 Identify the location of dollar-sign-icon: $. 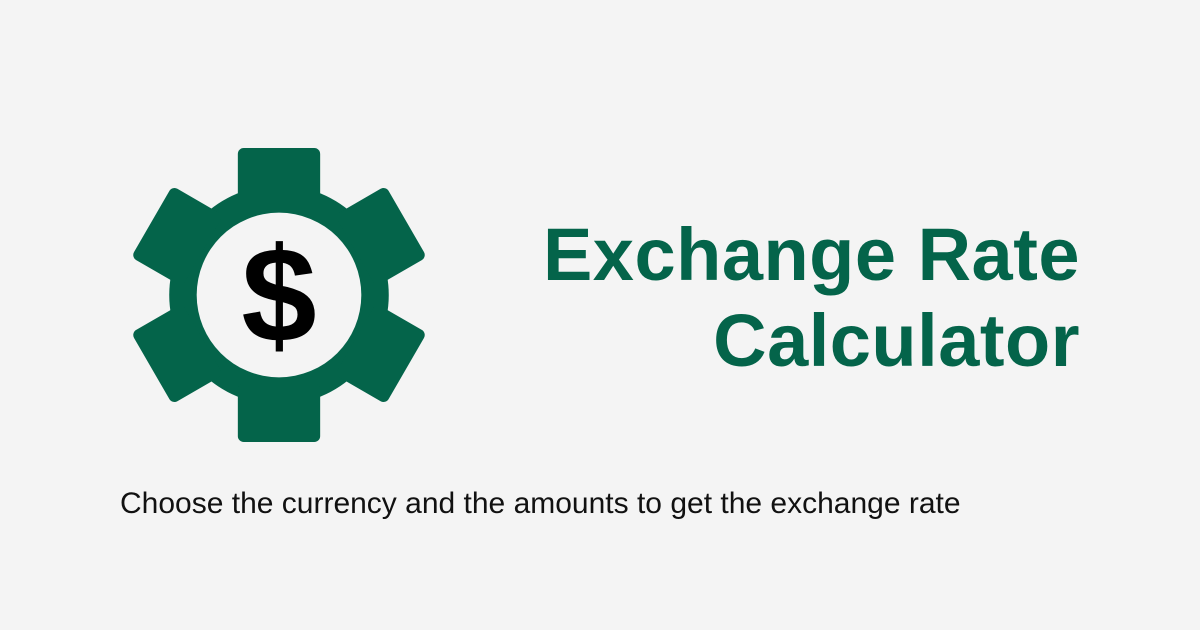
(278, 295).